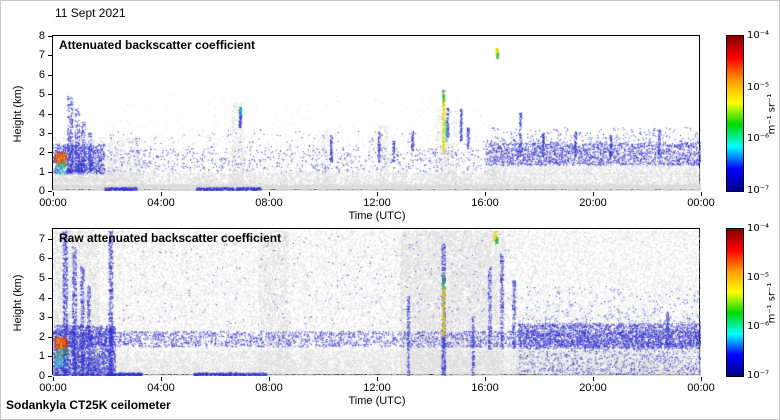 This screenshot has height=420, width=780. I want to click on date-label: 11 Sept 2021, so click(90, 13).